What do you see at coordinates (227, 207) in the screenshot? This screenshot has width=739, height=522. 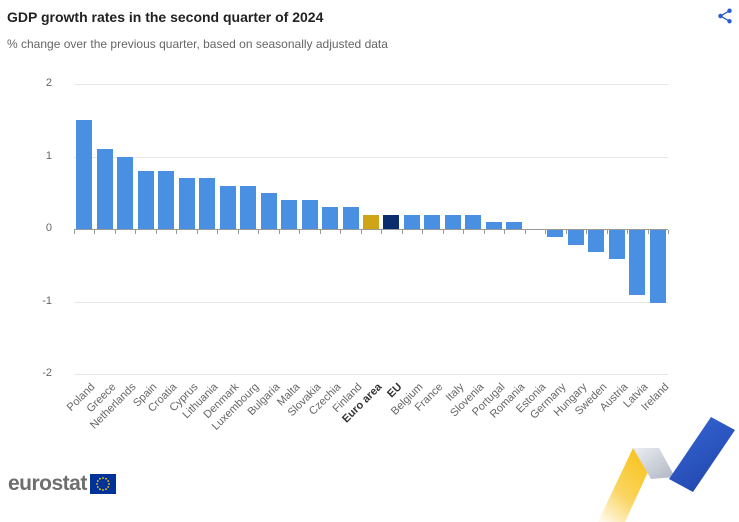 I see `bar-denmark` at bounding box center [227, 207].